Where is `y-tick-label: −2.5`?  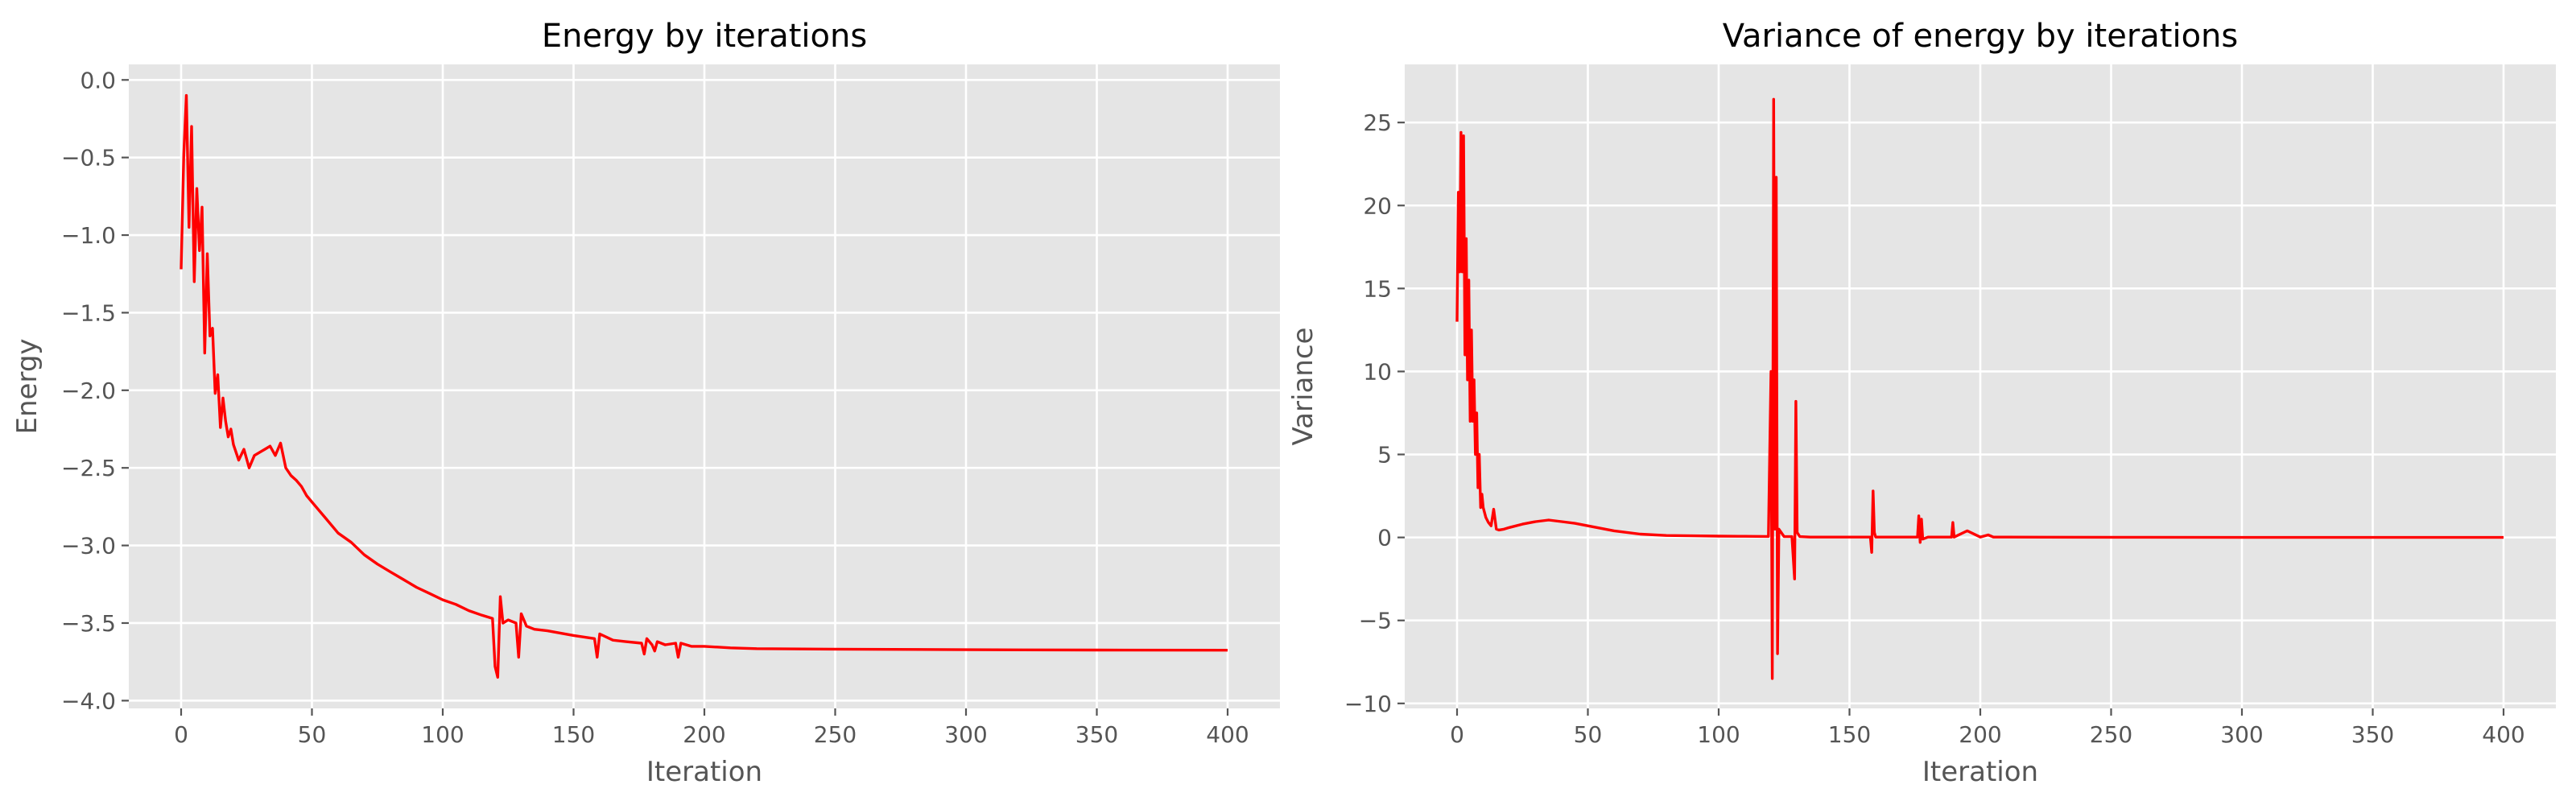 y-tick-label: −2.5 is located at coordinates (88, 468).